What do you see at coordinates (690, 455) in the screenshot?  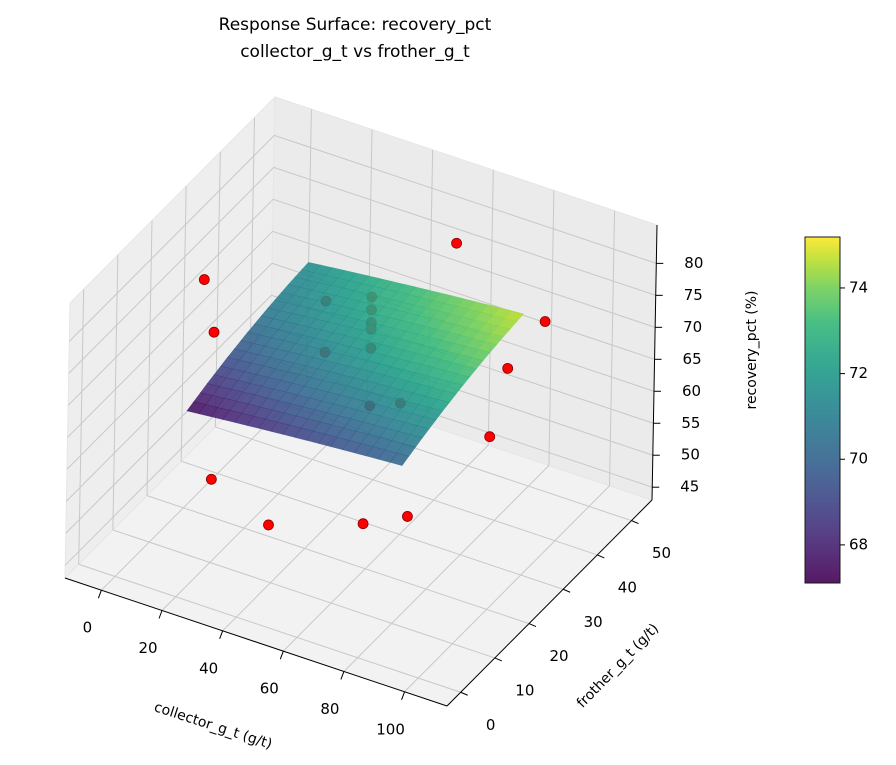 I see `z-tick-label: 50` at bounding box center [690, 455].